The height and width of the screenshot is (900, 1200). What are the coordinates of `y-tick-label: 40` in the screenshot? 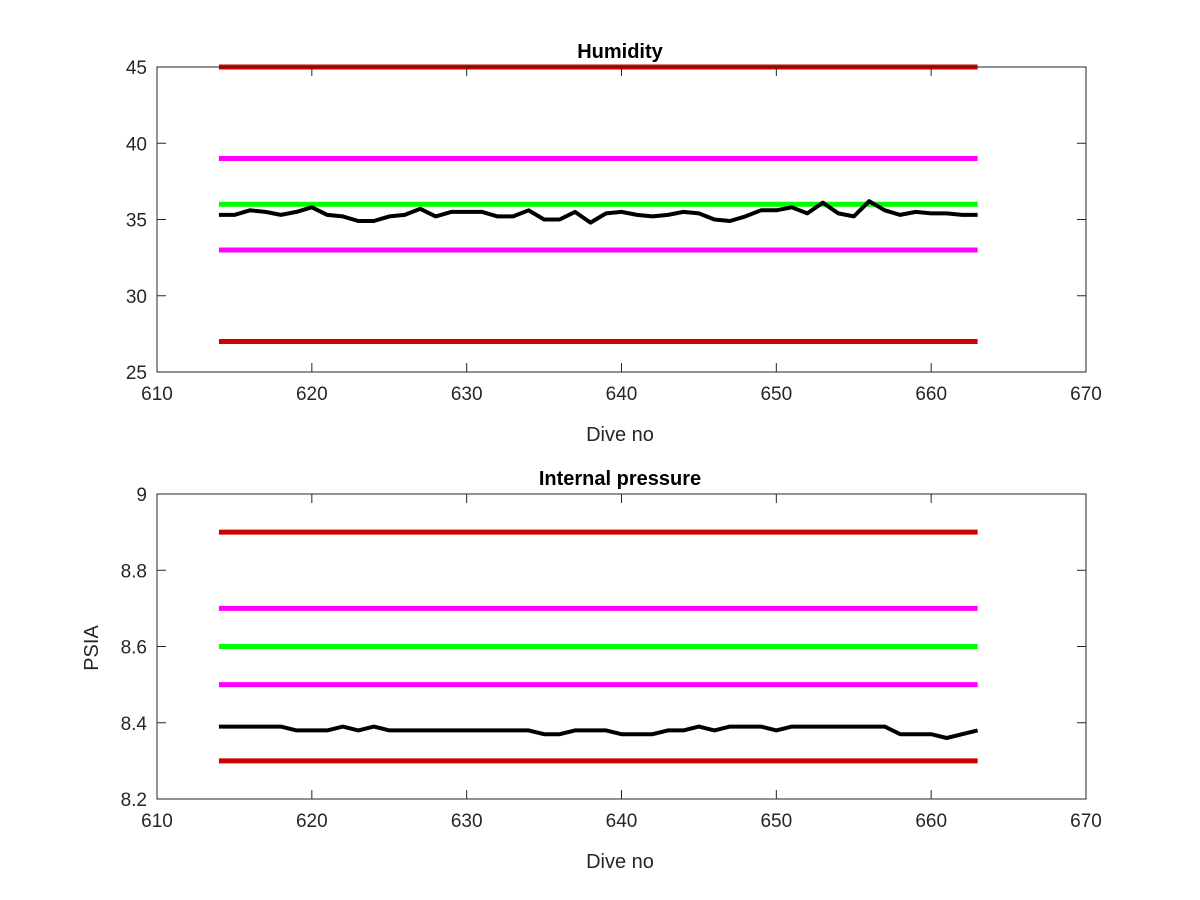 It's located at (136, 144).